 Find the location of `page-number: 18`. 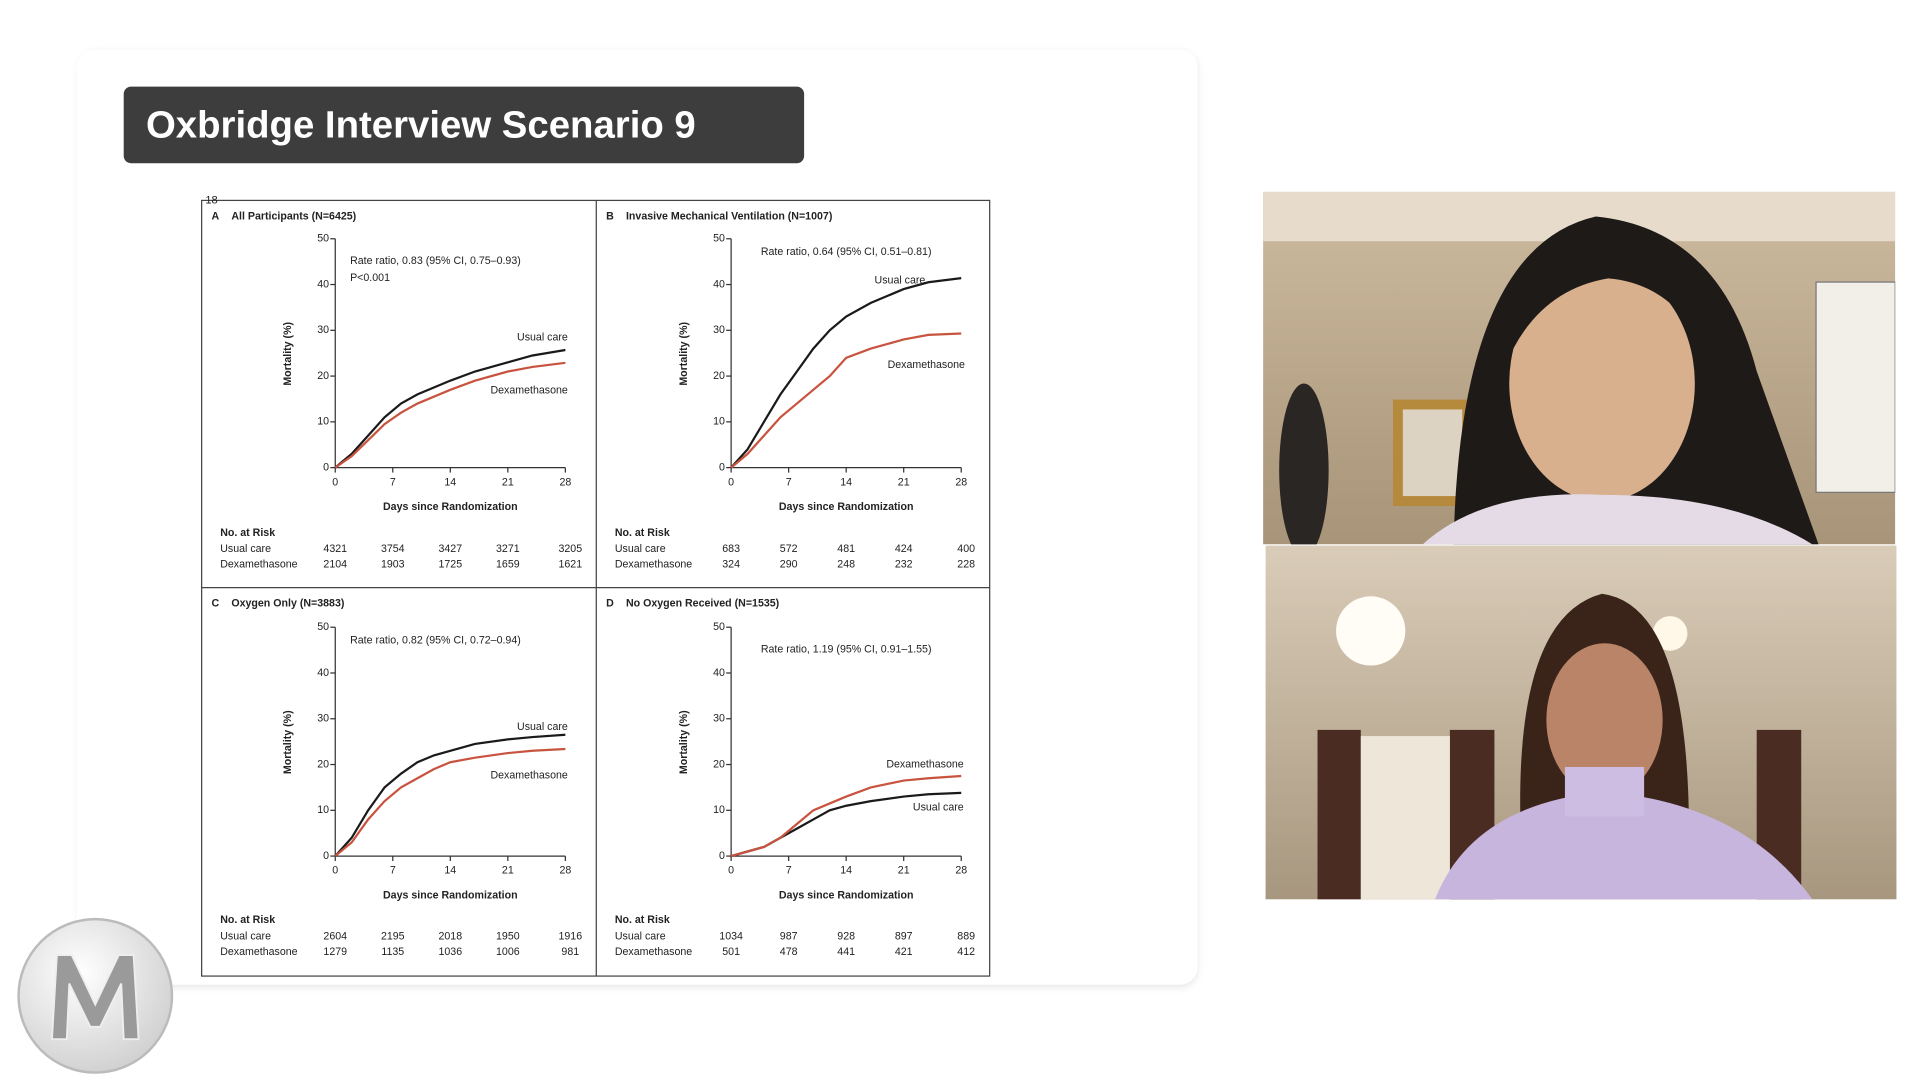

page-number: 18 is located at coordinates (211, 200).